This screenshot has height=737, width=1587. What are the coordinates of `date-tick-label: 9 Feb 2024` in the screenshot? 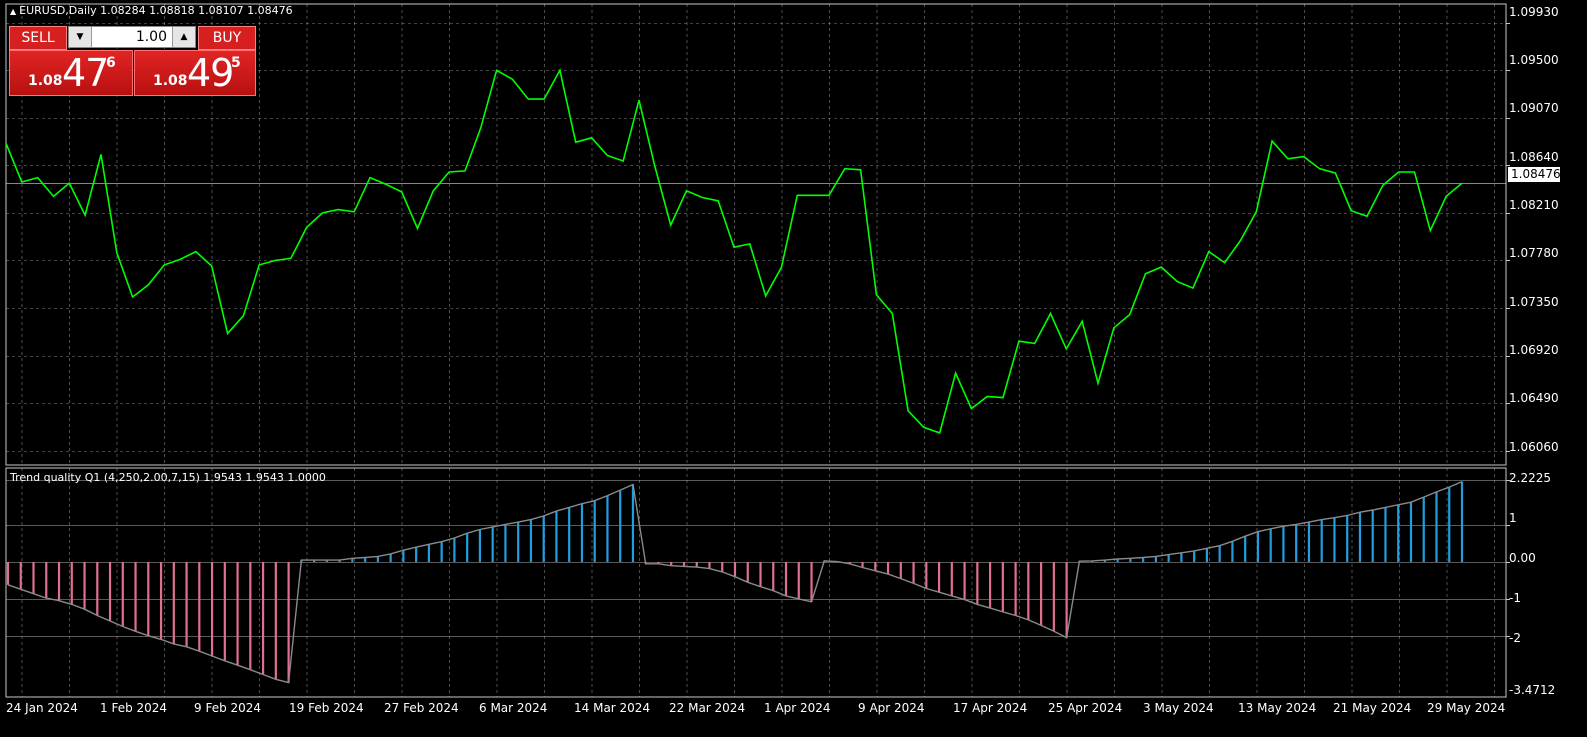 It's located at (228, 708).